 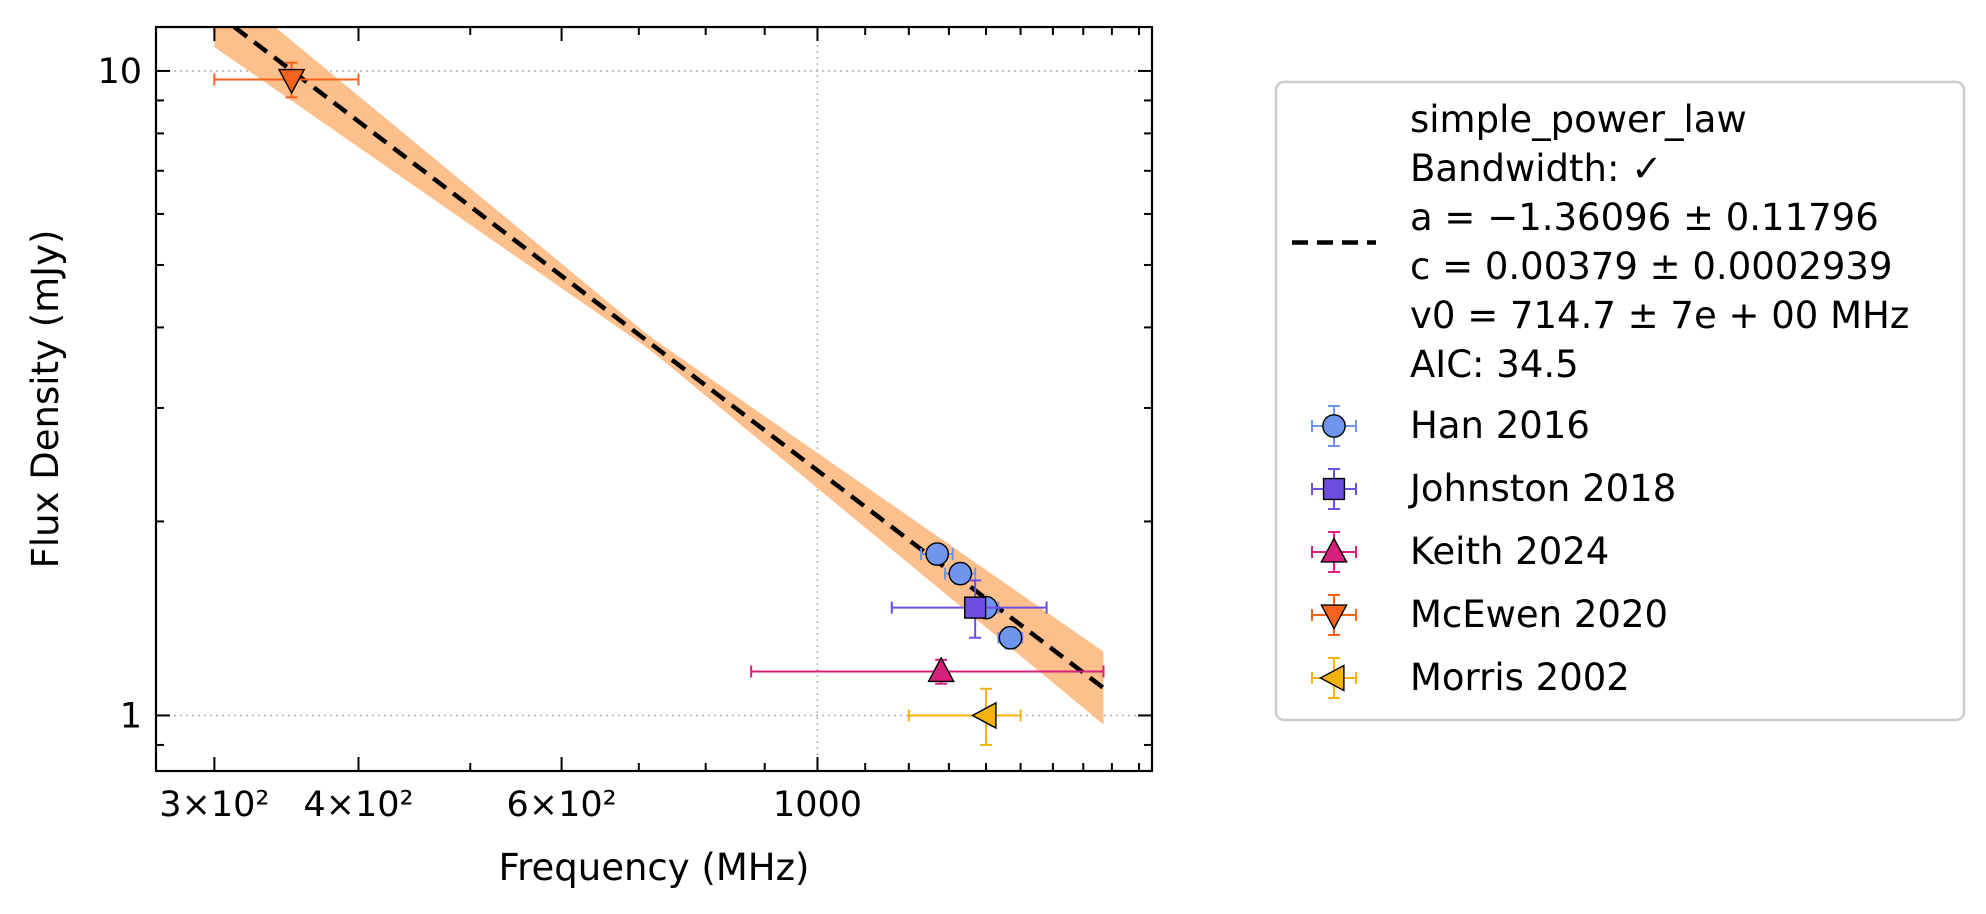 What do you see at coordinates (131, 716) in the screenshot?
I see `y-tick-label: 1` at bounding box center [131, 716].